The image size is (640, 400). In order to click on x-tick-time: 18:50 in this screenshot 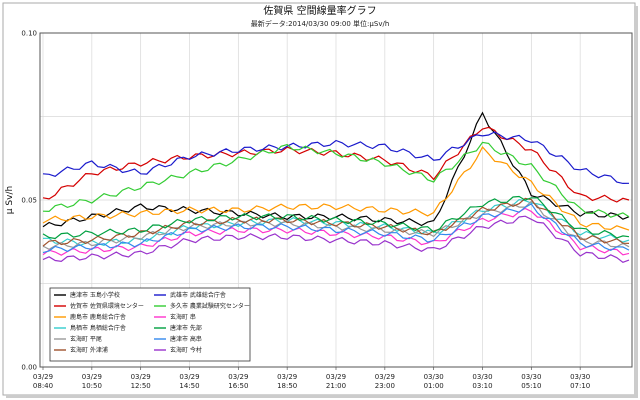, I will do `click(287, 386)`.